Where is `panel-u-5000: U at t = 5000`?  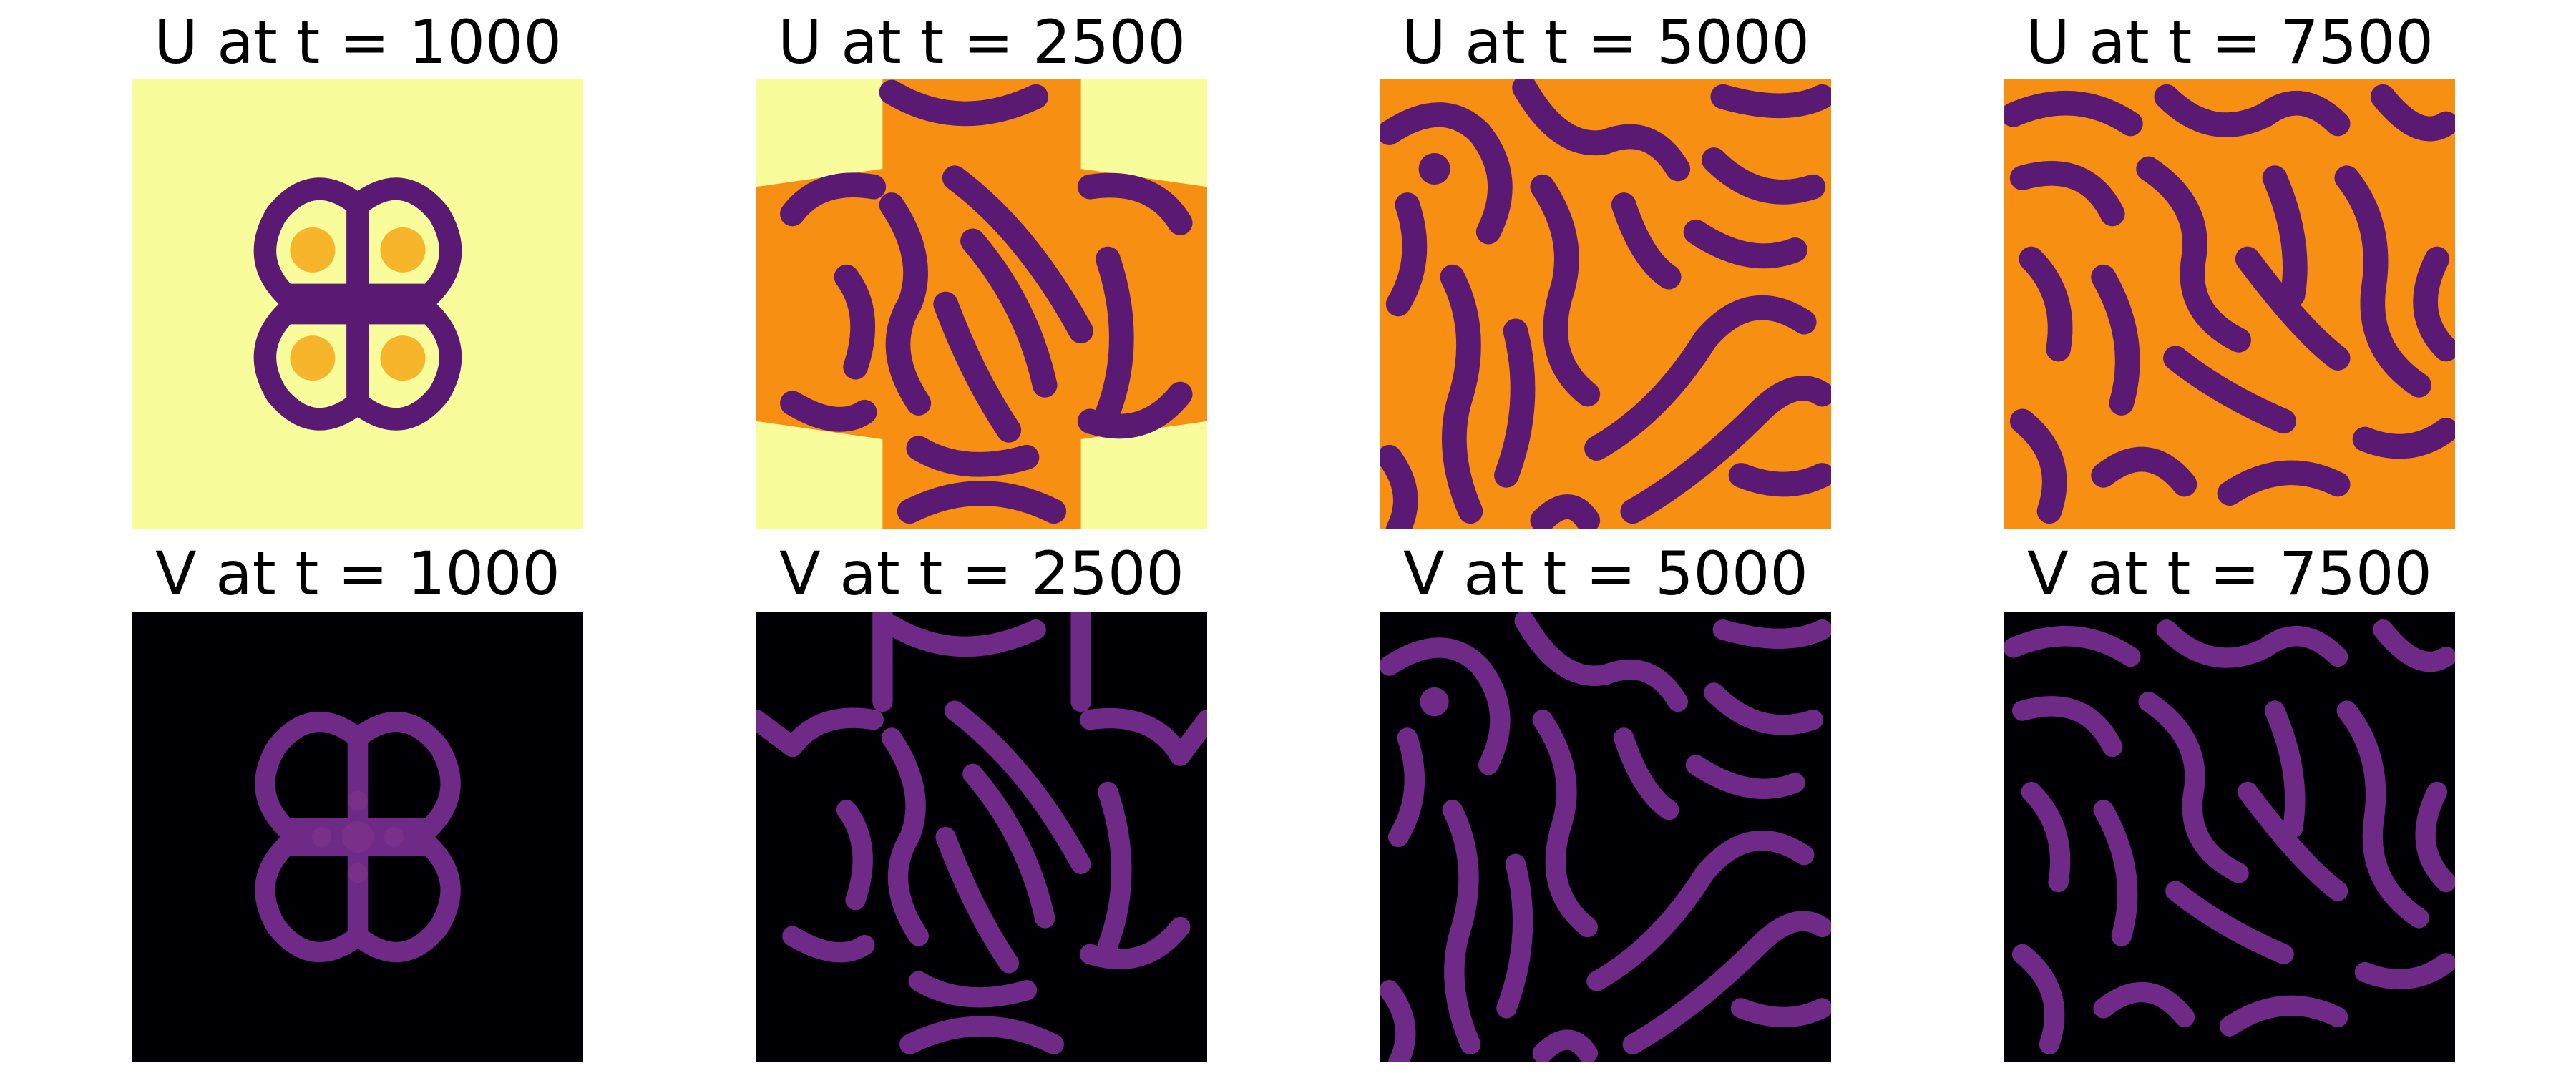
panel-u-5000: U at t = 5000 is located at coordinates (1605, 266).